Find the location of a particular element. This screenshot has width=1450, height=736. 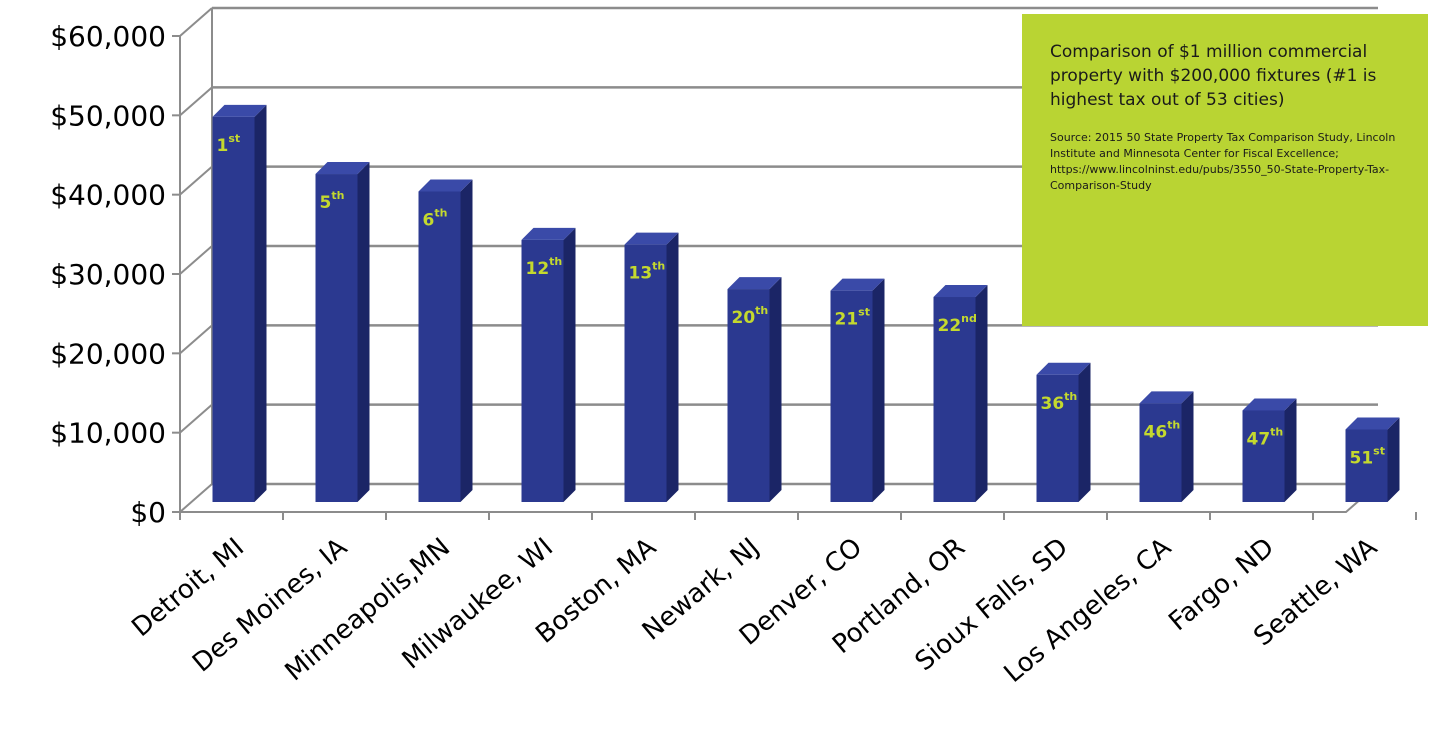

y-tick-label: $40,000 is located at coordinates (108, 195).